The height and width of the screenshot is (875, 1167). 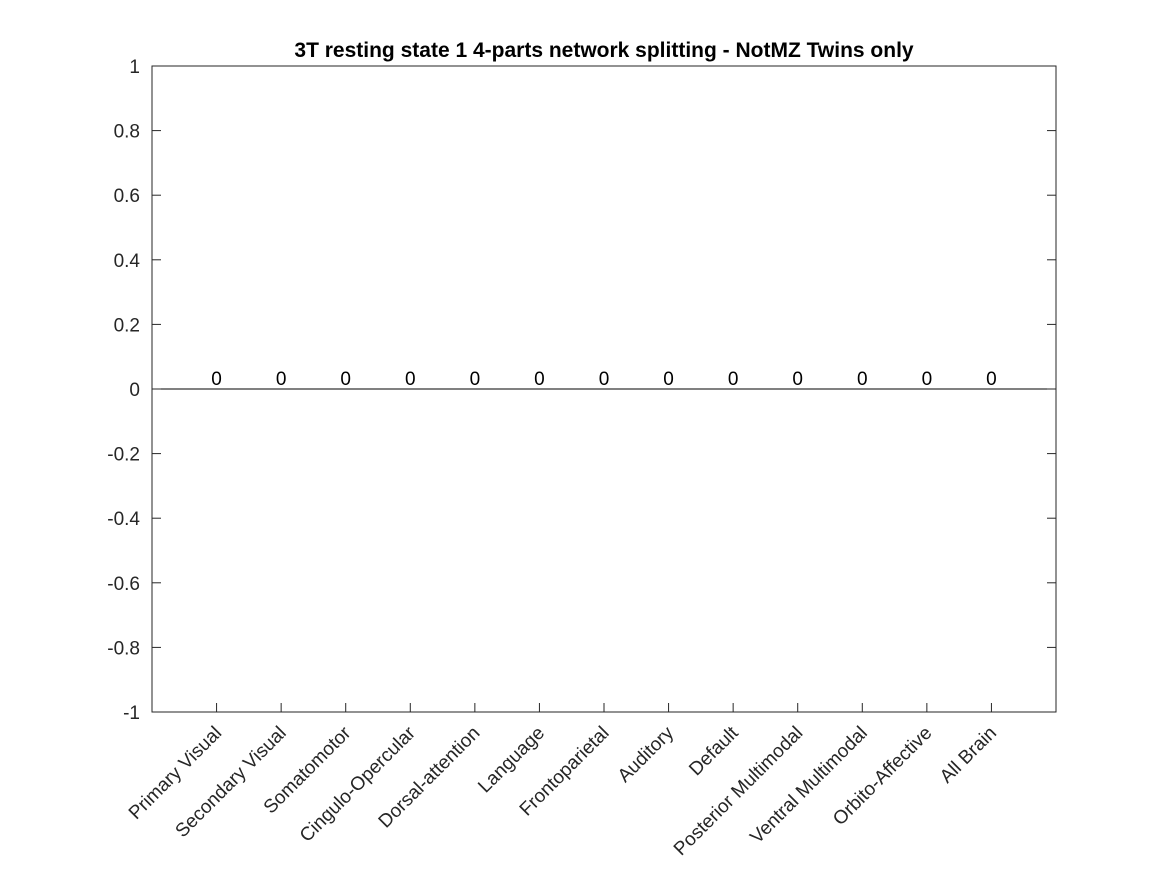 I want to click on x-tick-label: Auditory, so click(x=646, y=754).